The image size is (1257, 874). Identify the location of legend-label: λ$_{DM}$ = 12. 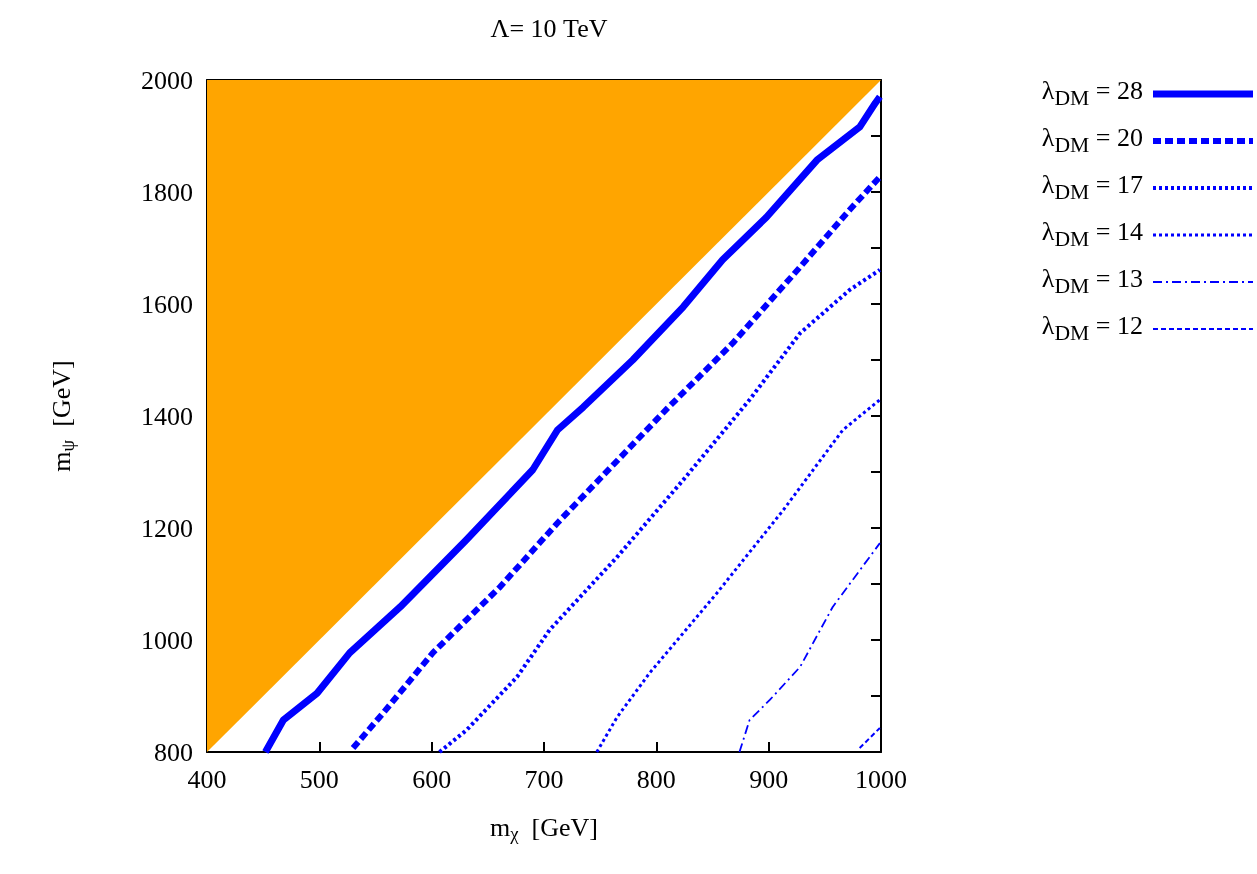
(1092, 329).